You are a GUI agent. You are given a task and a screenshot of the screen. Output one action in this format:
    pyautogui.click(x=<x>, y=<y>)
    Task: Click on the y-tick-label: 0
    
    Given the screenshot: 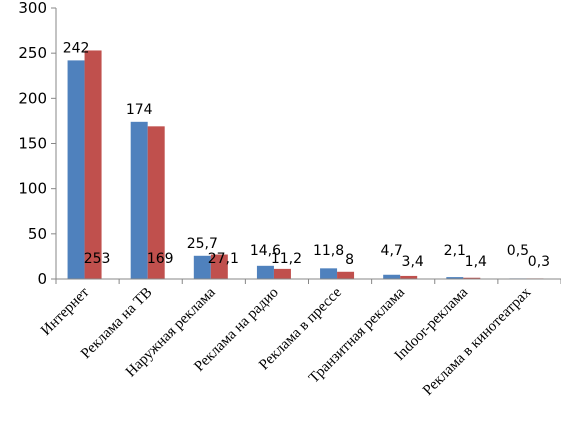 What is the action you would take?
    pyautogui.click(x=42, y=279)
    